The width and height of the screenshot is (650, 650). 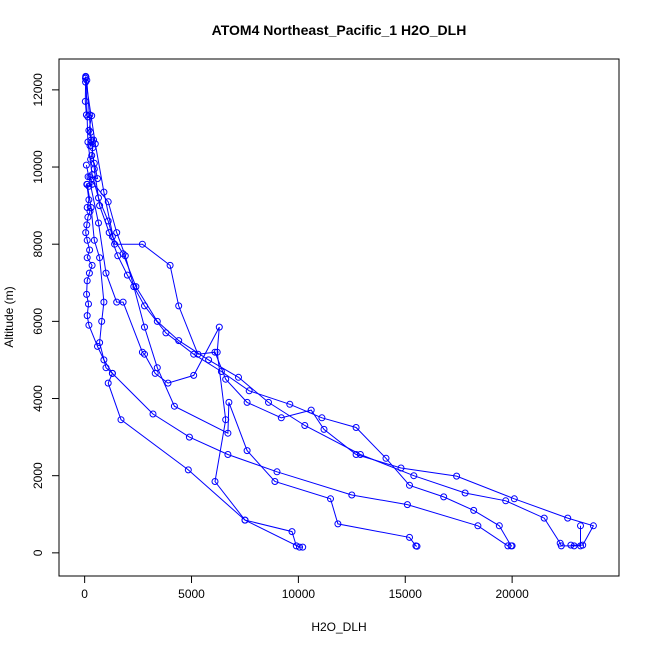 I want to click on y-tick-label: 12000, so click(x=38, y=90).